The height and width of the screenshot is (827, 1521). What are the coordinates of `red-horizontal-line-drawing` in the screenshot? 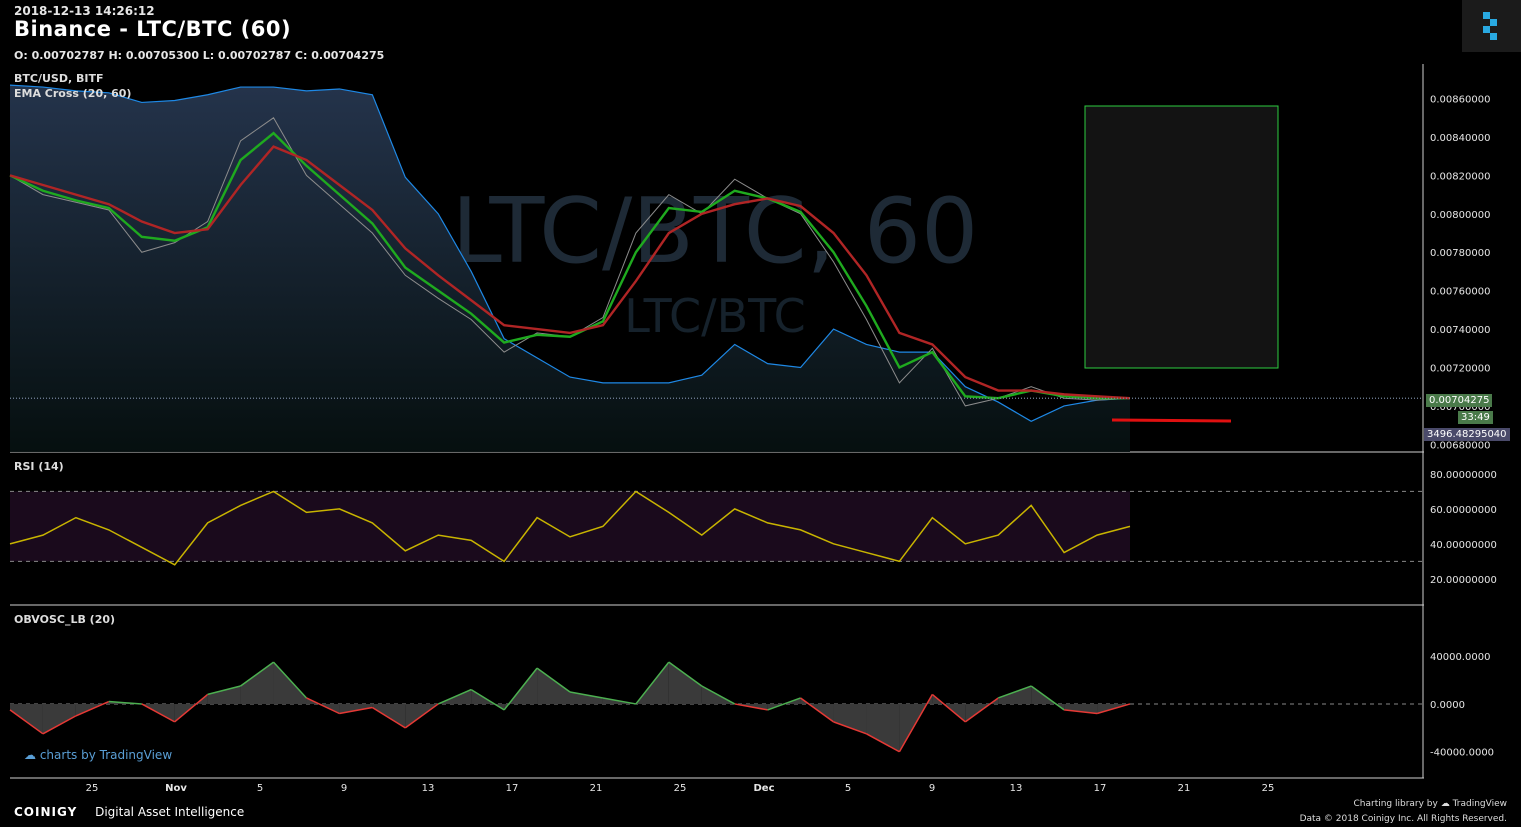 It's located at (1171, 420).